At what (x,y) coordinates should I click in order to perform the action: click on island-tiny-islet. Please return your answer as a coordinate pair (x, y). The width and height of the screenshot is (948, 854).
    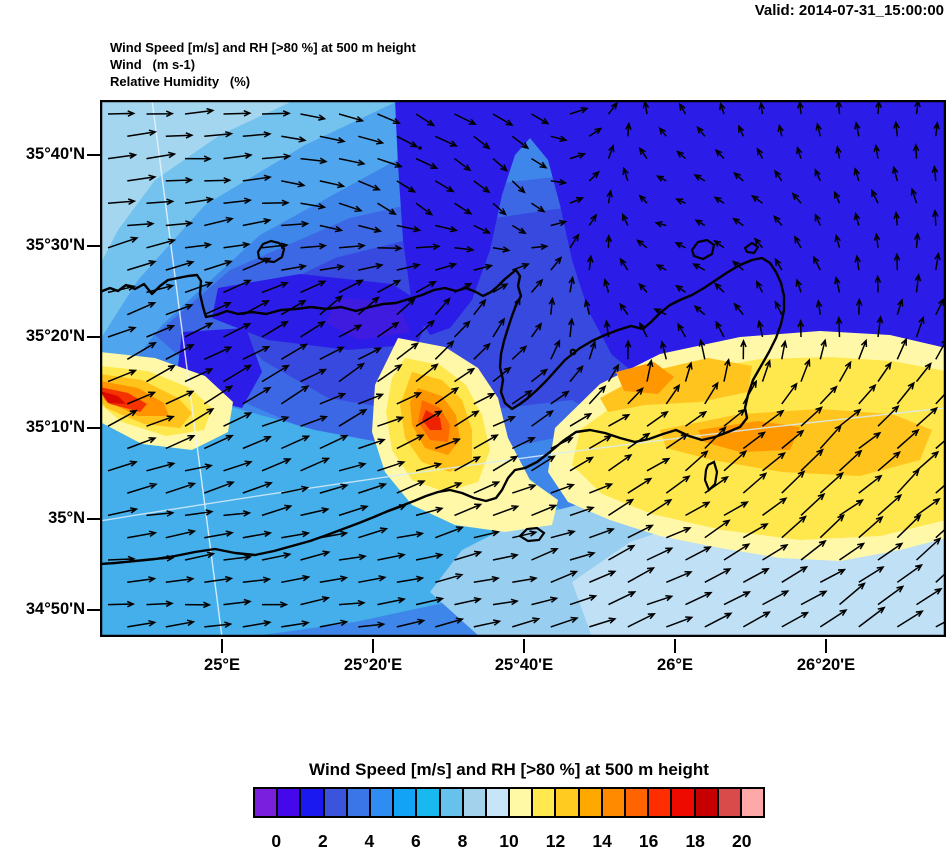
    Looking at the image, I should click on (573, 352).